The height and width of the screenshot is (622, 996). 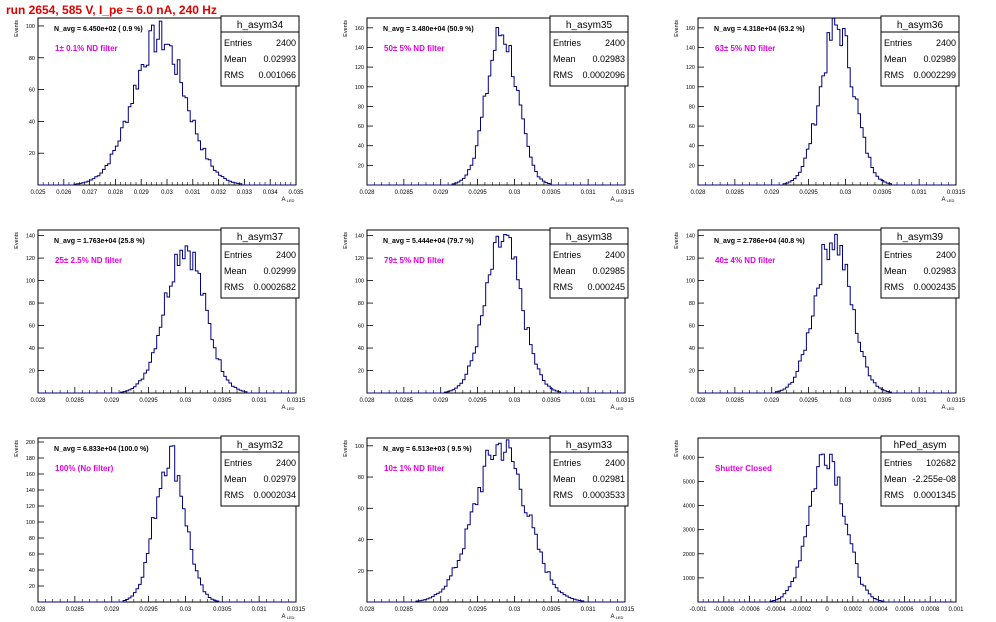 I want to click on x-tick-label: -0.0008, so click(x=724, y=610).